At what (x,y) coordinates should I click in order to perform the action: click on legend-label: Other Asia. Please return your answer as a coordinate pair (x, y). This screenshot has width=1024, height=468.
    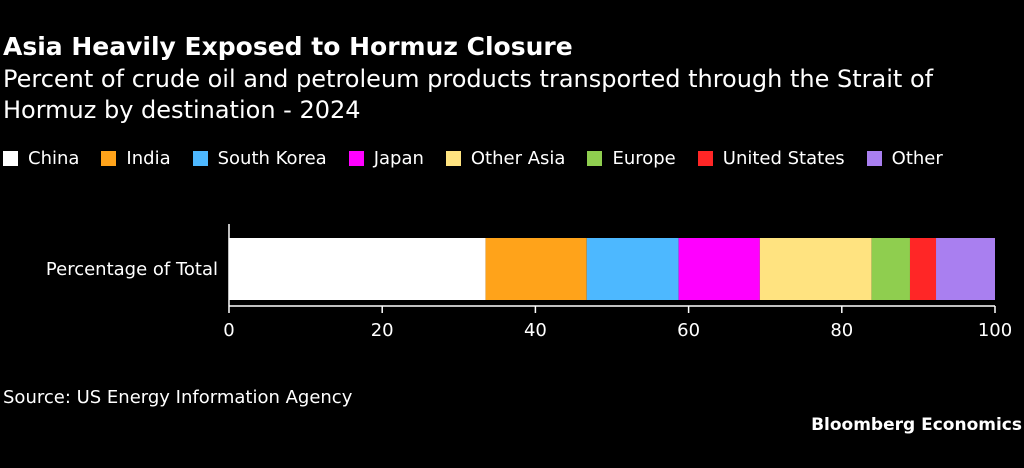
    Looking at the image, I should click on (518, 158).